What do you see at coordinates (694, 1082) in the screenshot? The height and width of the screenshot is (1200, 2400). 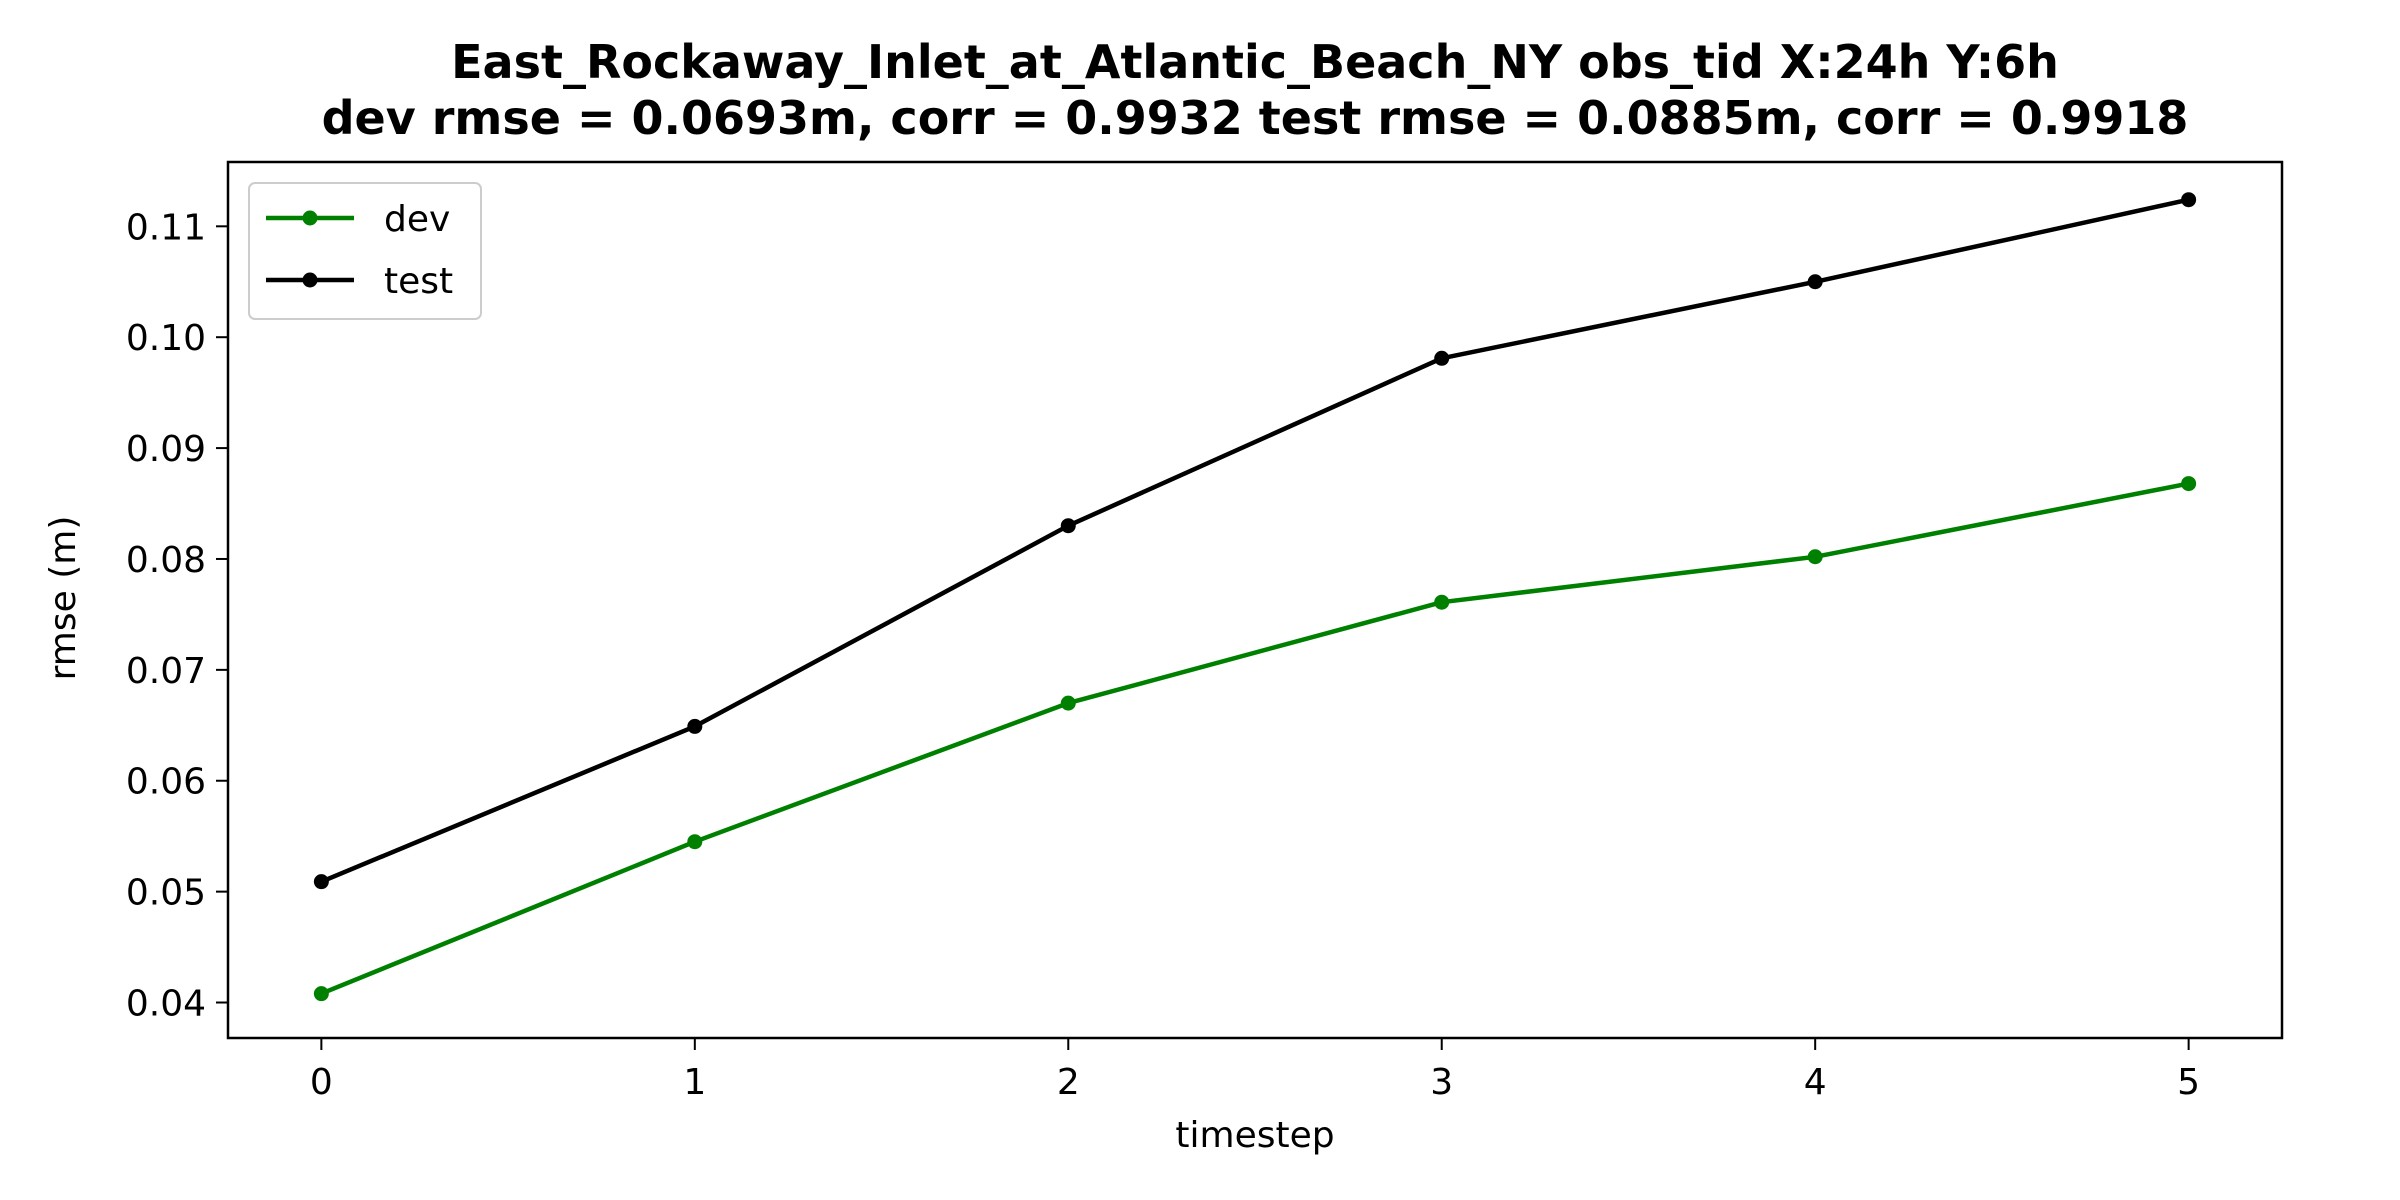 I see `x-tick-label: 1` at bounding box center [694, 1082].